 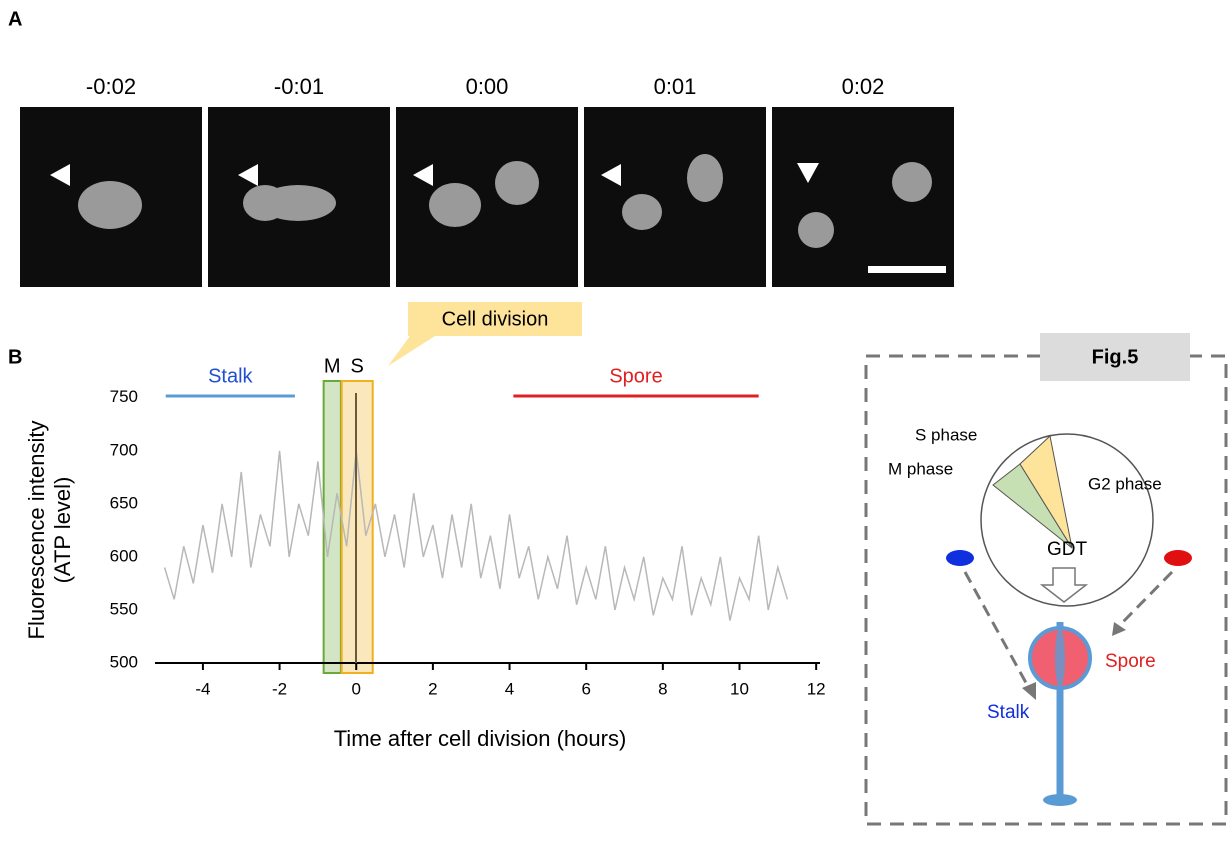 What do you see at coordinates (907, 269) in the screenshot?
I see `scale-bar` at bounding box center [907, 269].